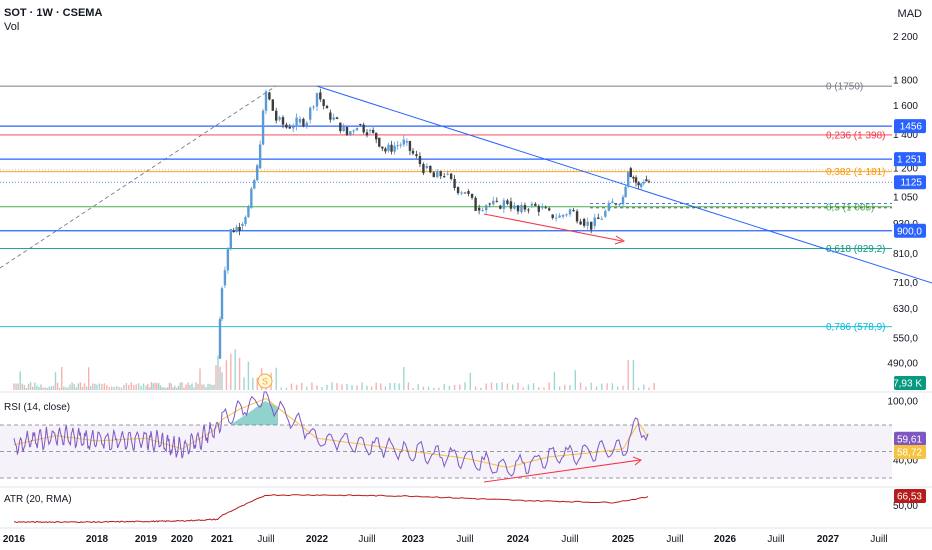  What do you see at coordinates (12, 27) in the screenshot?
I see `volume-label: Vol` at bounding box center [12, 27].